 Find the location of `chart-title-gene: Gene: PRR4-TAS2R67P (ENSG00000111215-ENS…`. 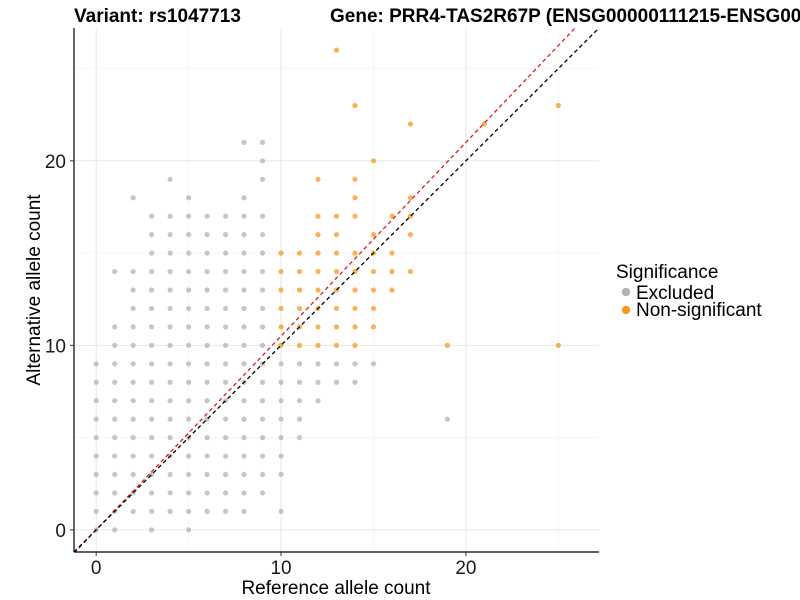

chart-title-gene: Gene: PRR4-TAS2R67P (ENSG00000111215-ENS… is located at coordinates (565, 16).